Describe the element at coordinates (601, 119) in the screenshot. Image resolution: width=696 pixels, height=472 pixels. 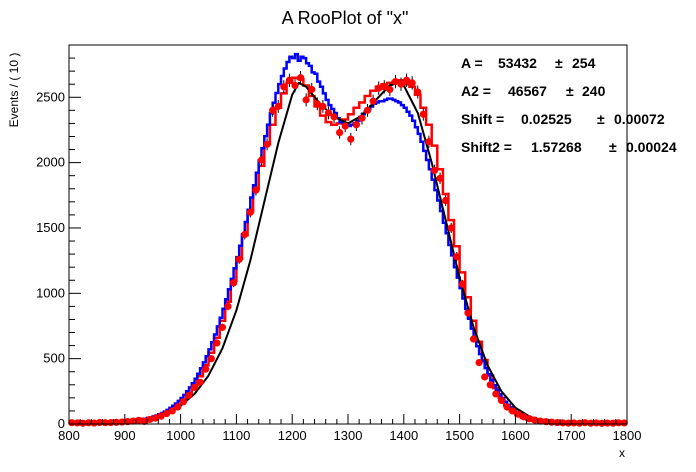
I see `parameter-shift-pm: ±` at that location.